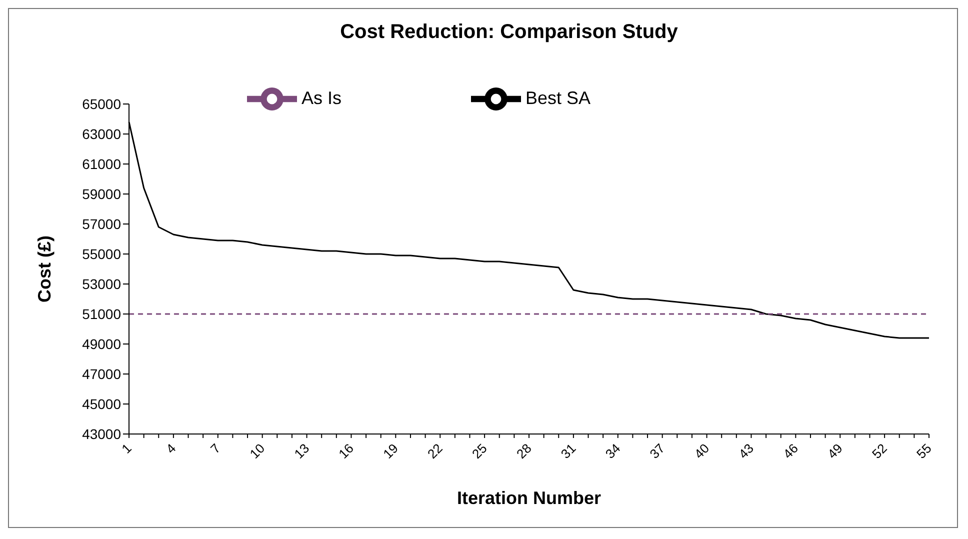 The height and width of the screenshot is (539, 968). What do you see at coordinates (102, 104) in the screenshot?
I see `y-tick-label: 65000` at bounding box center [102, 104].